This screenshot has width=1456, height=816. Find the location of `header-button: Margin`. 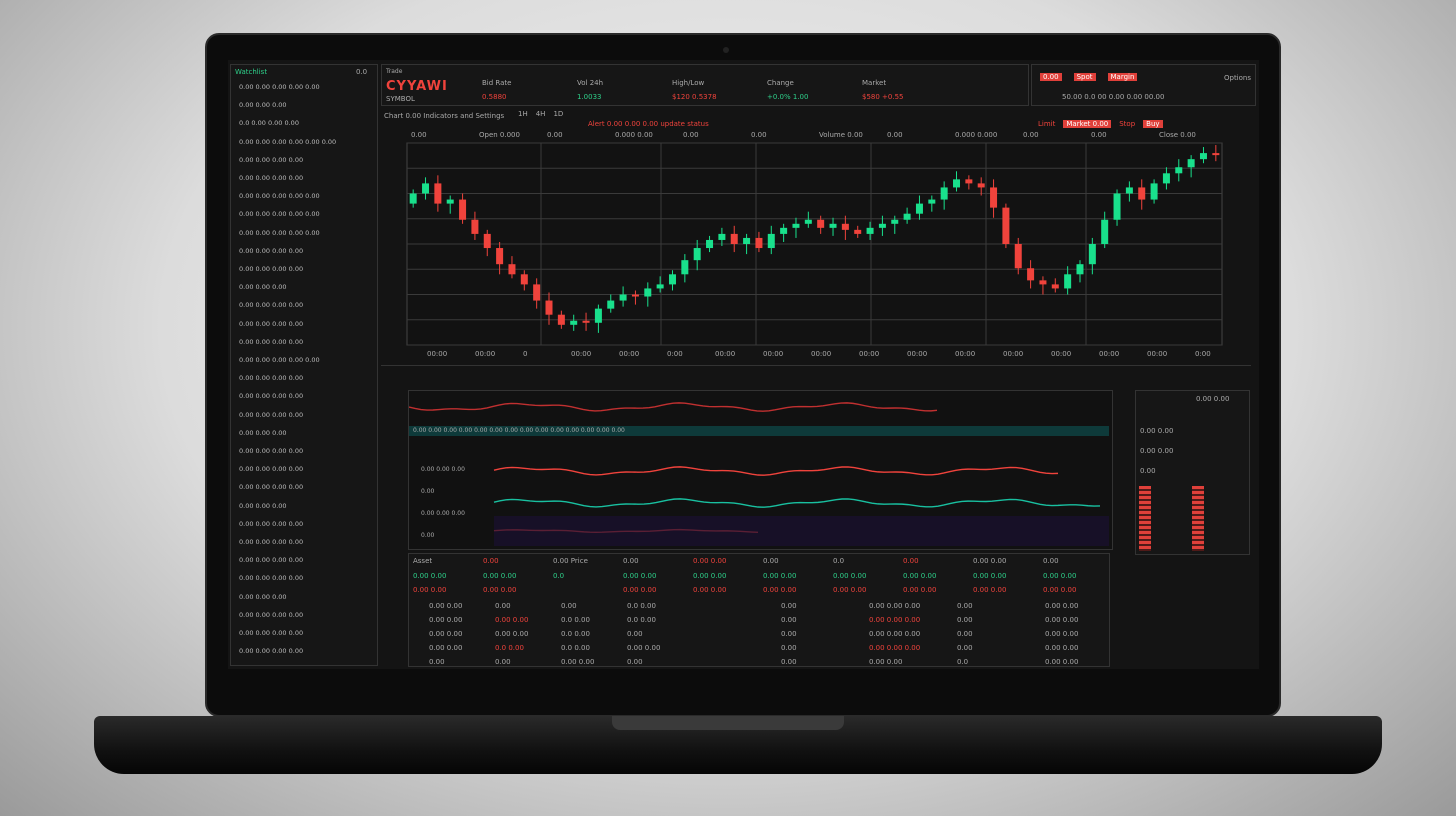

header-button: Margin is located at coordinates (1122, 77).